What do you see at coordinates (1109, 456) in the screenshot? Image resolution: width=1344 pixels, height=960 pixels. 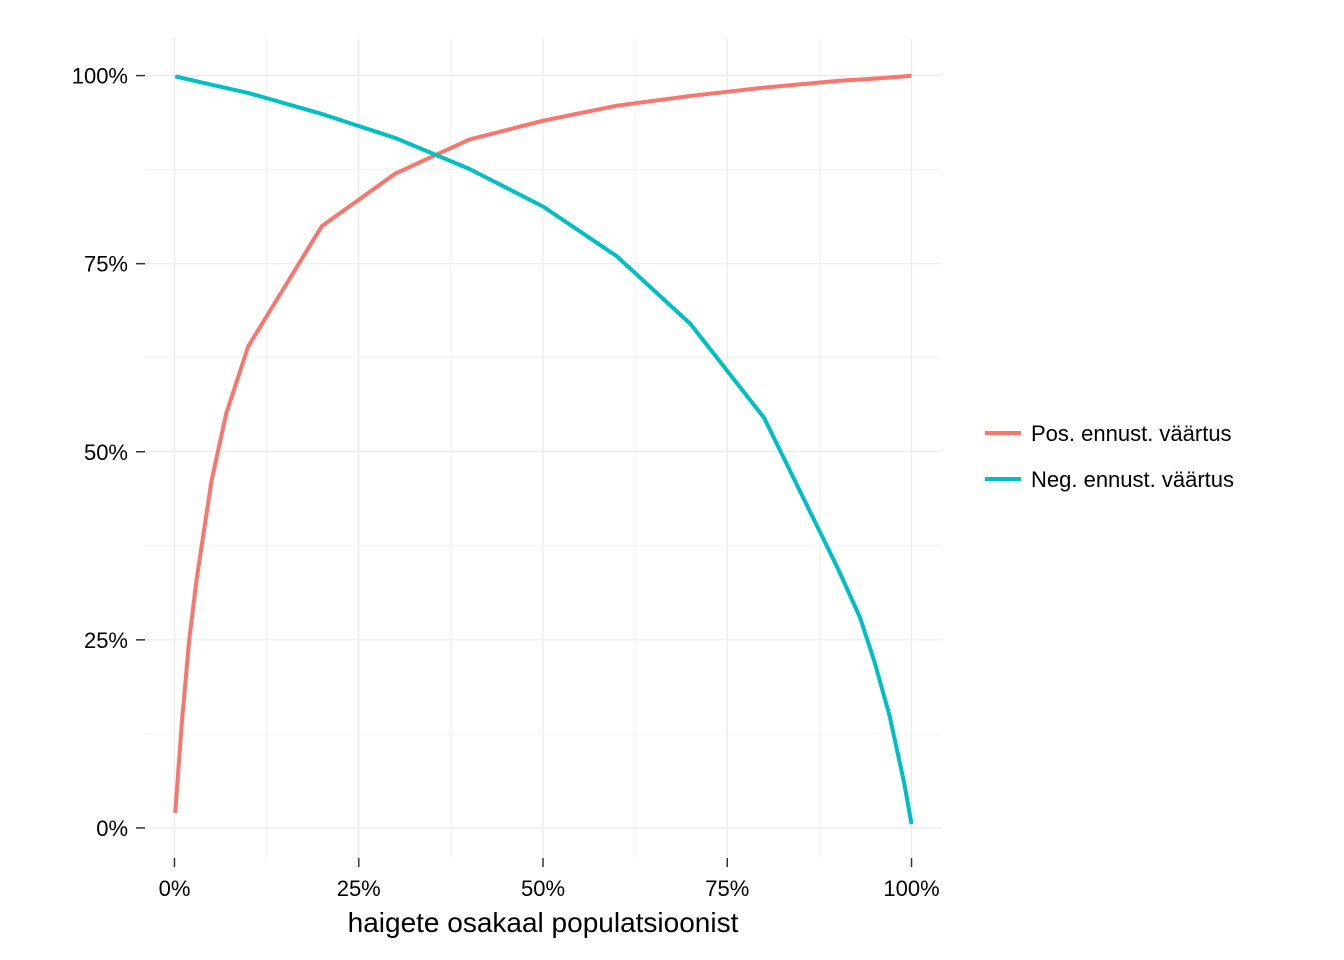 I see `legend: Pos. ennust. väärtus Neg. ennust. väärtus` at bounding box center [1109, 456].